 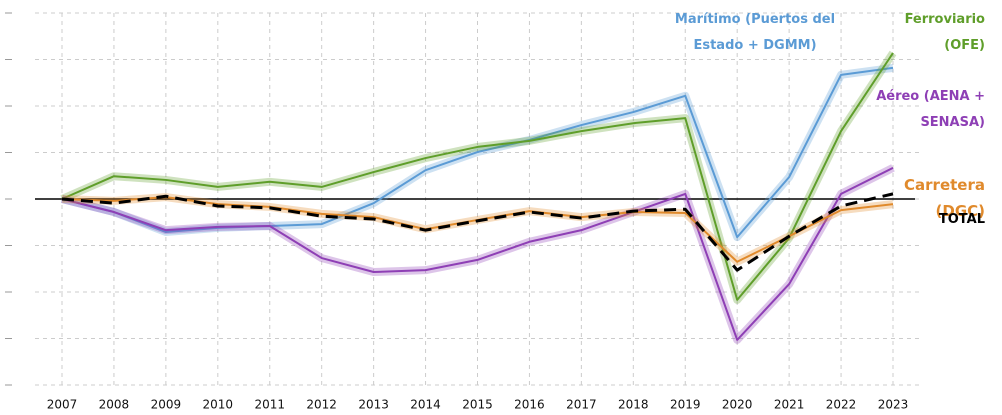 What do you see at coordinates (529, 405) in the screenshot?
I see `x-tick-label: 2016` at bounding box center [529, 405].